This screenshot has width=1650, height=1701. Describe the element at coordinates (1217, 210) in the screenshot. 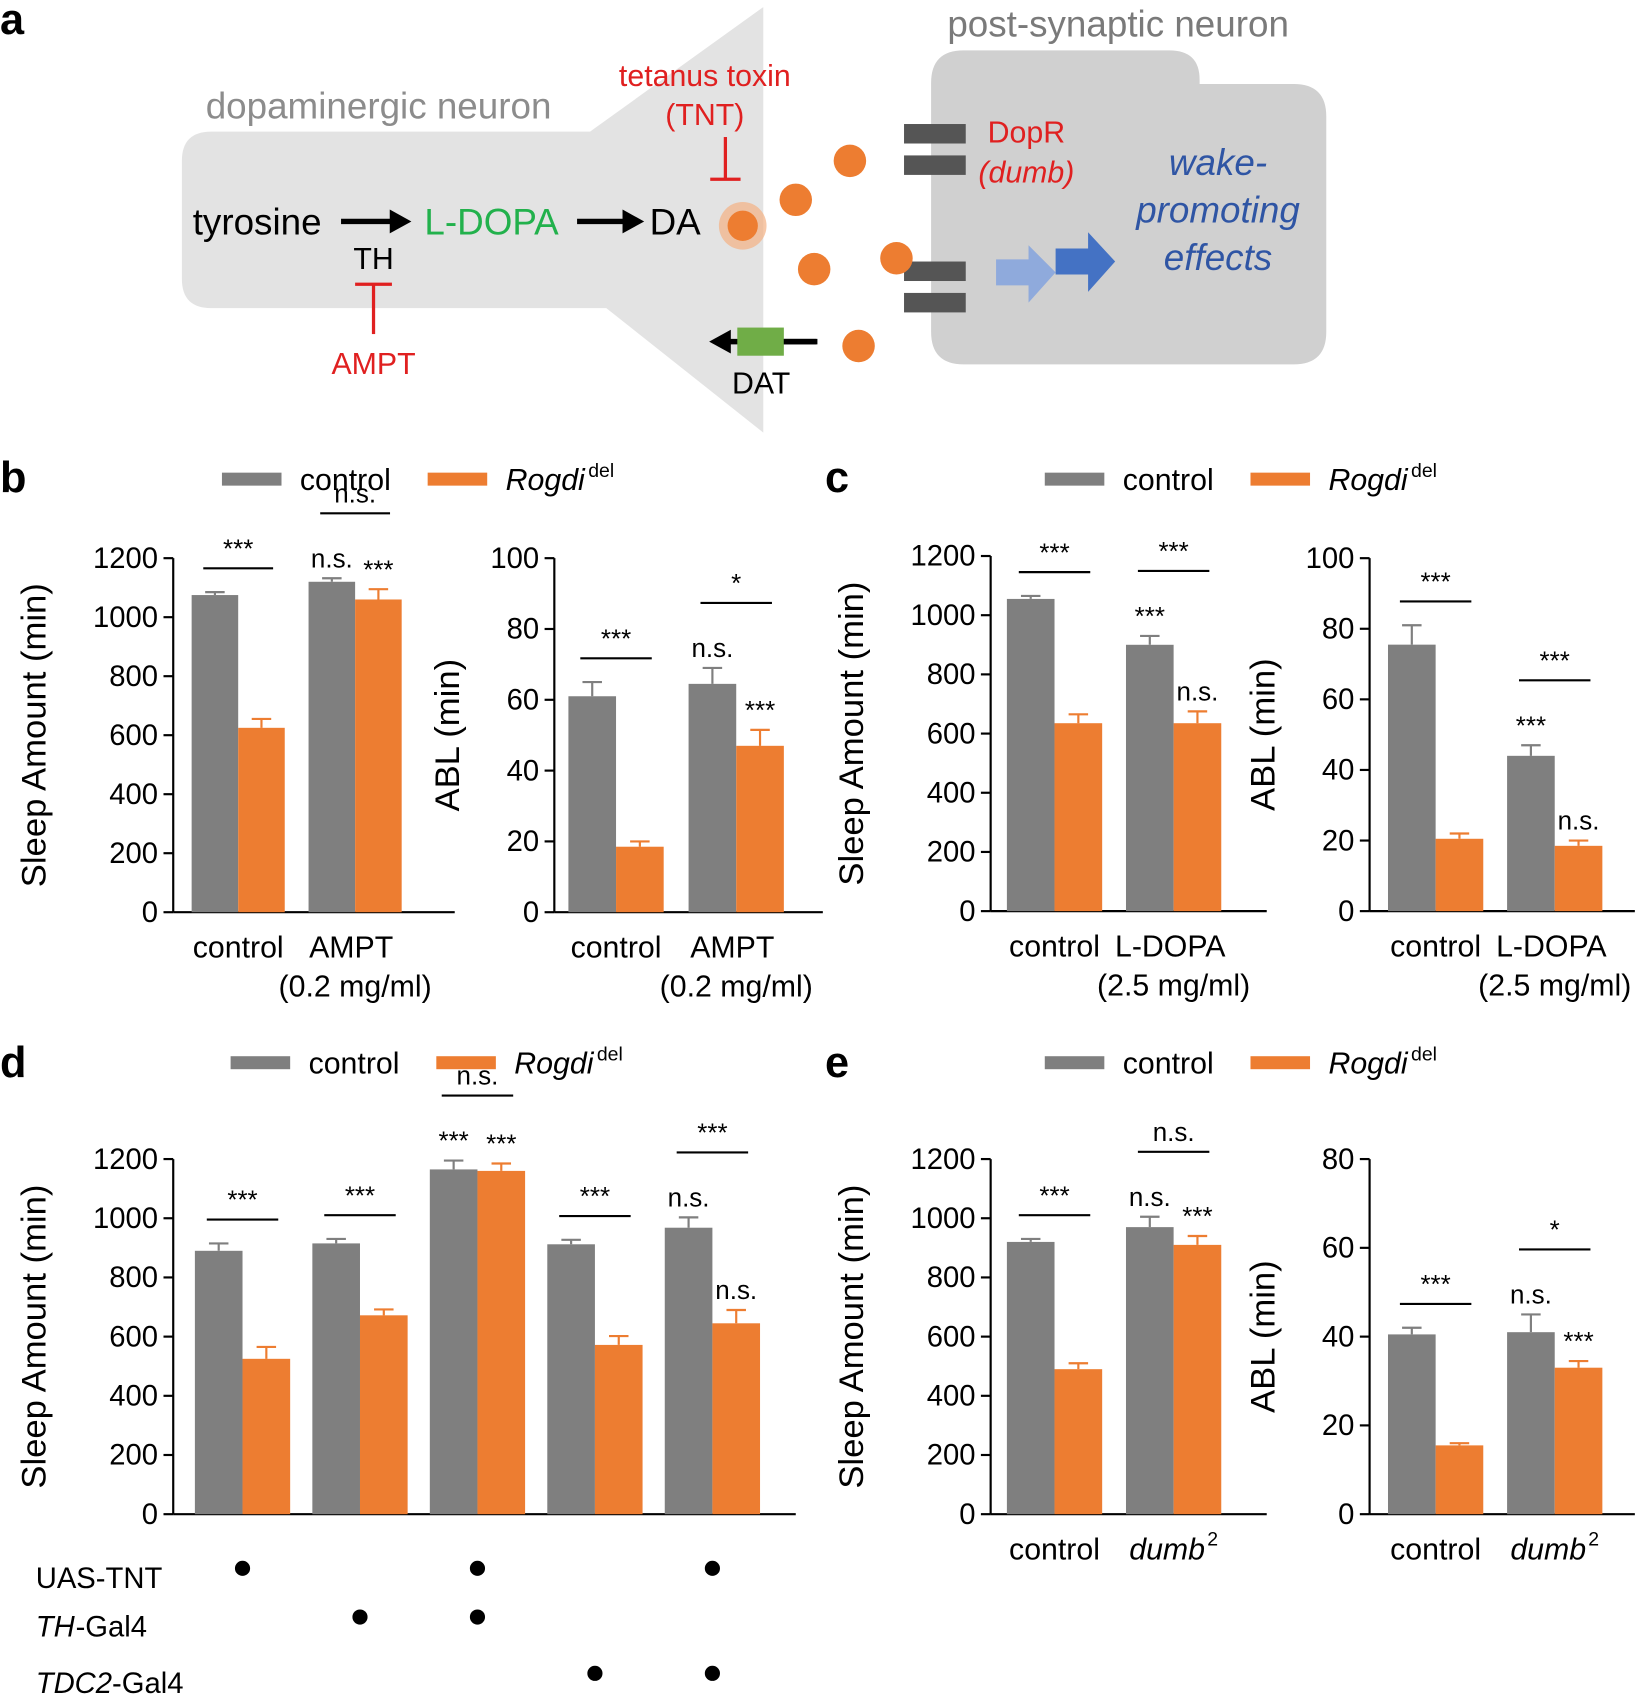

I see `effect: promoting` at that location.